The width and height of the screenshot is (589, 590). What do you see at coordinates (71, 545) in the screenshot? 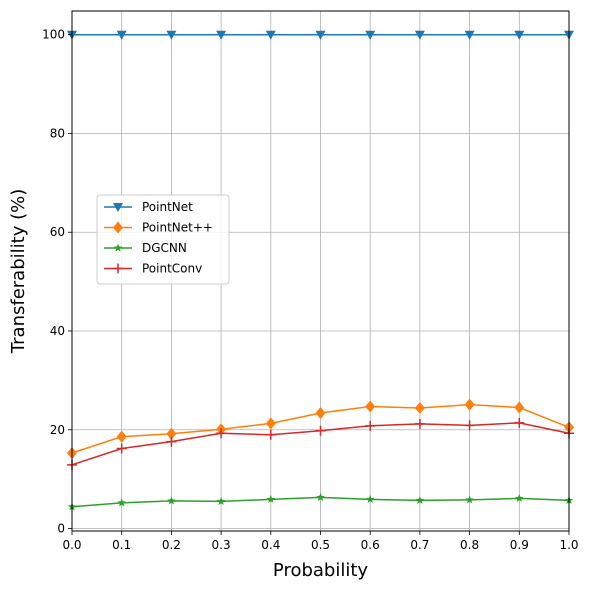
I see `x-tick-label: 0.0` at bounding box center [71, 545].